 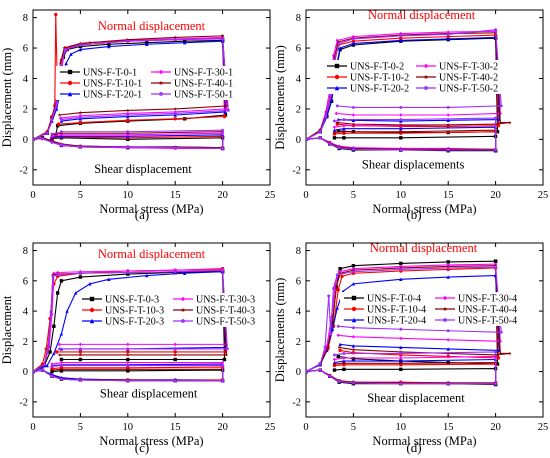 What do you see at coordinates (412, 77) in the screenshot?
I see `legend-background` at bounding box center [412, 77].